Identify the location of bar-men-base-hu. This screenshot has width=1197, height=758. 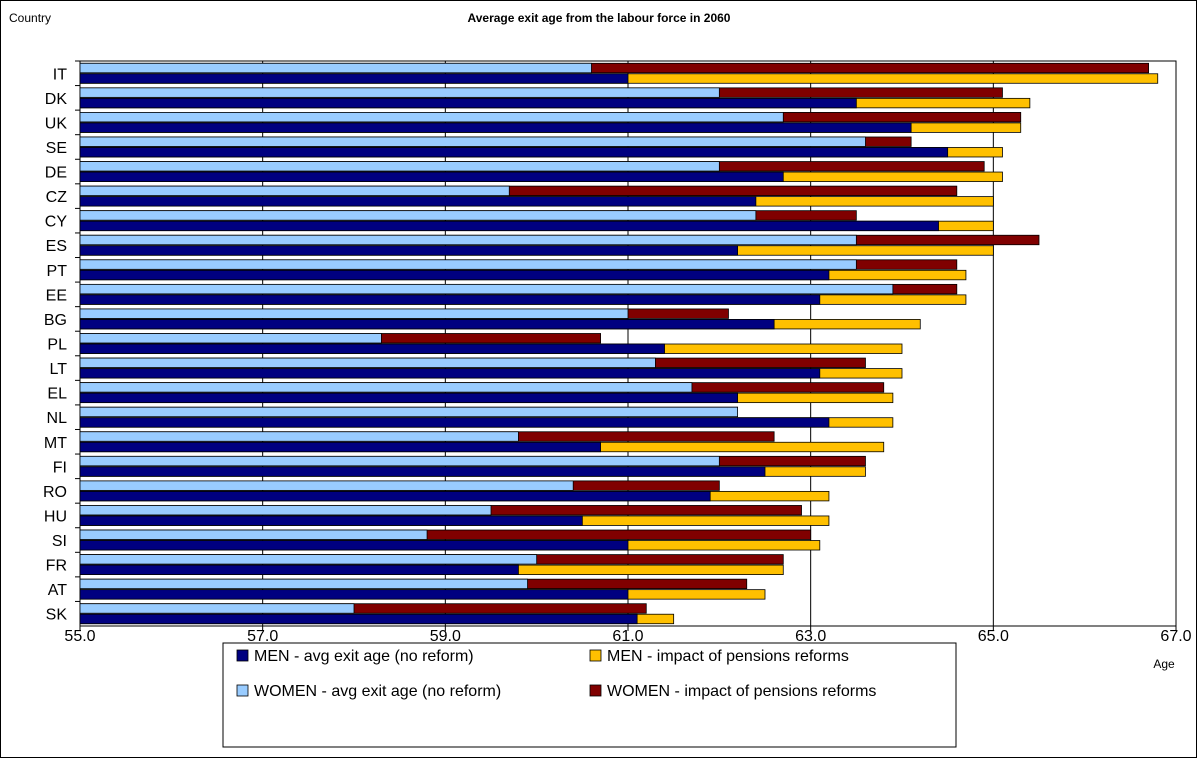
(331, 520).